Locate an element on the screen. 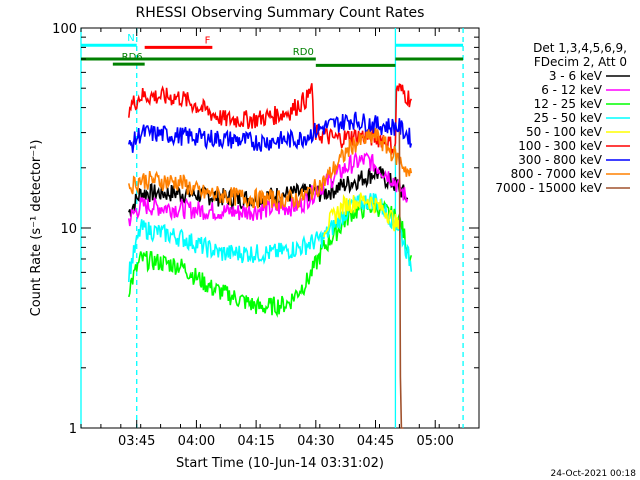  legend-item-4: 50 - 100 keV is located at coordinates (564, 132).